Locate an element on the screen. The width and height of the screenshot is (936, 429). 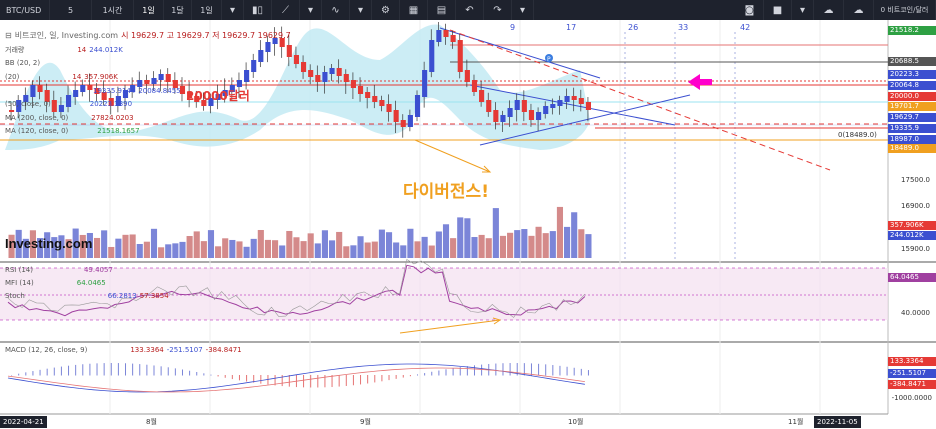
cloud-icon: ☁ is located at coordinates (829, 10).